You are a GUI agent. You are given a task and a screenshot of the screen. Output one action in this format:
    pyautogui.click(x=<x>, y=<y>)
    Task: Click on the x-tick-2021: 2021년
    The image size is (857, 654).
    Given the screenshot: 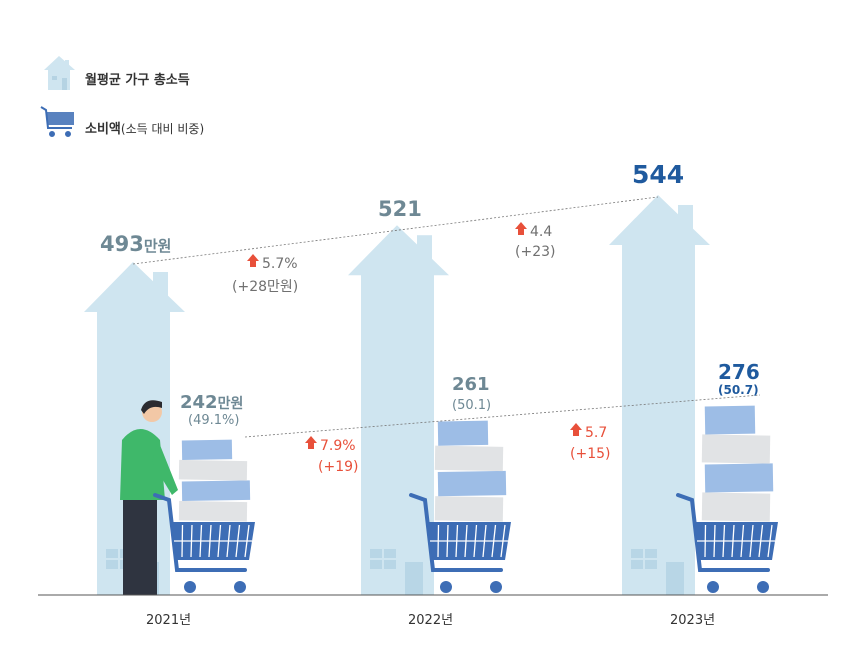 What is the action you would take?
    pyautogui.click(x=169, y=620)
    